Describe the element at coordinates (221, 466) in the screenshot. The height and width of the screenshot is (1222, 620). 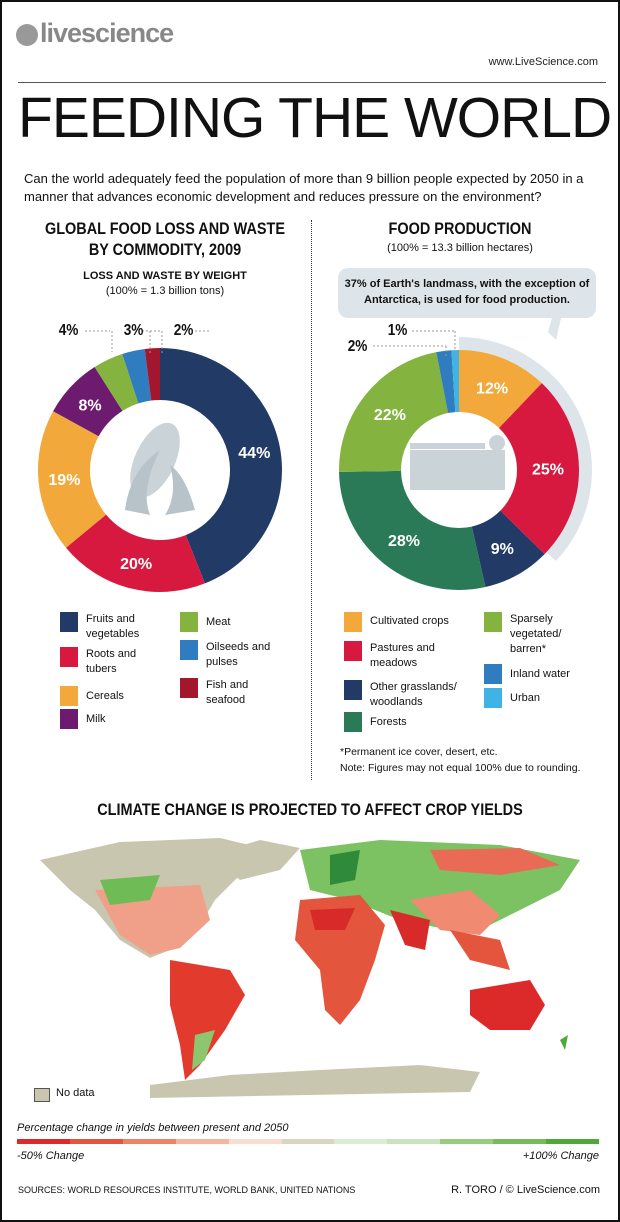
I see `slice-fruits-and-vegetables` at that location.